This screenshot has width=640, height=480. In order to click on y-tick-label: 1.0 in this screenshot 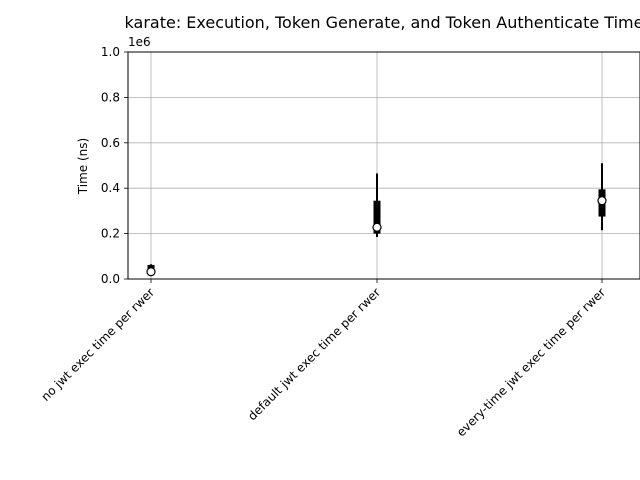, I will do `click(110, 52)`.